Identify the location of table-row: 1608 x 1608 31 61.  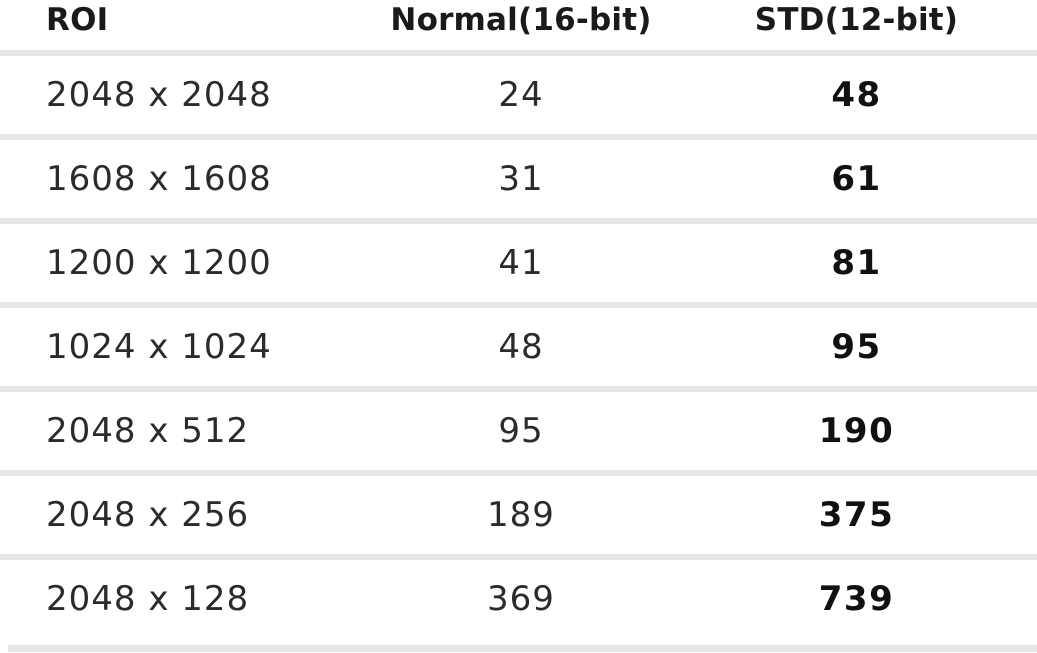
(518, 182).